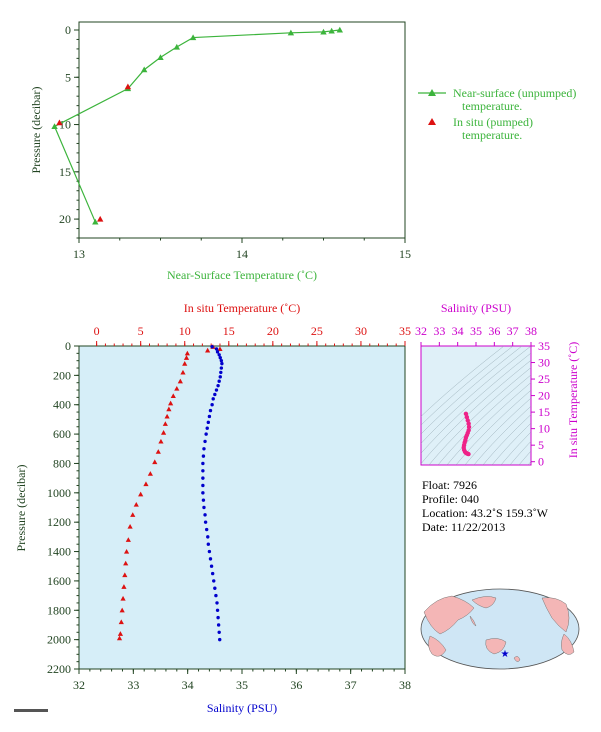 The width and height of the screenshot is (601, 732). Describe the element at coordinates (500, 629) in the screenshot. I see `location-map: ★` at that location.